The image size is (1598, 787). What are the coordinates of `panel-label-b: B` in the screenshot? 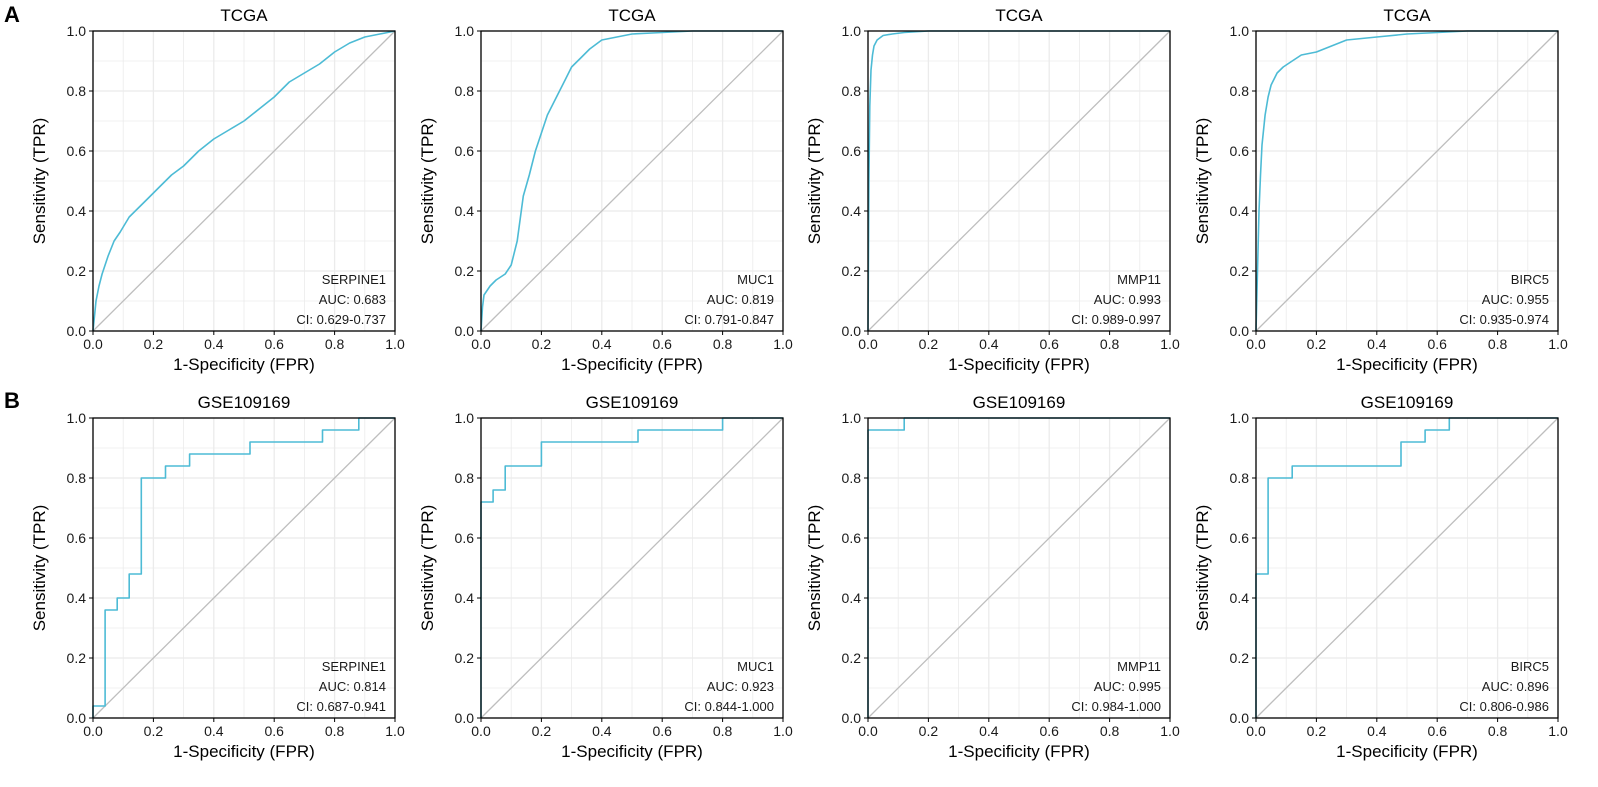 It's located at (12, 400).